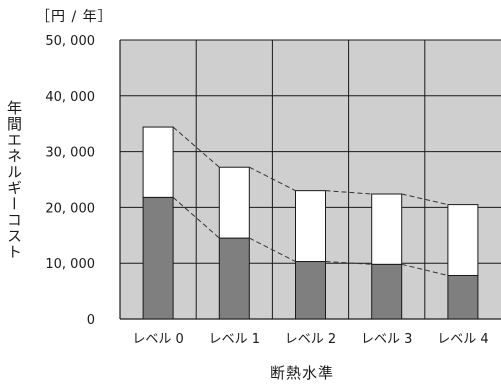 This screenshot has width=501, height=385. I want to click on y-tick-label: 40, 000, so click(70, 97).